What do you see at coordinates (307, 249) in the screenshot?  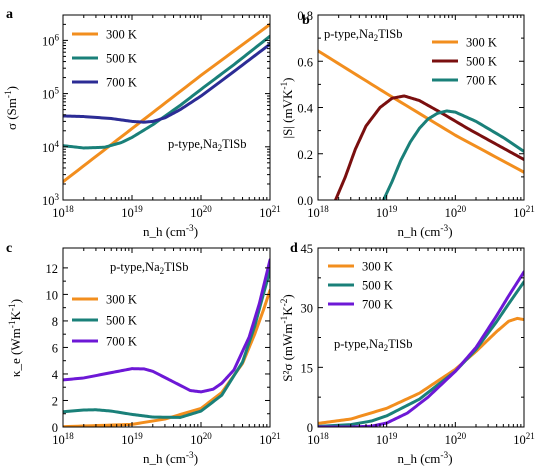 I see `y-tick-label: 45` at bounding box center [307, 249].